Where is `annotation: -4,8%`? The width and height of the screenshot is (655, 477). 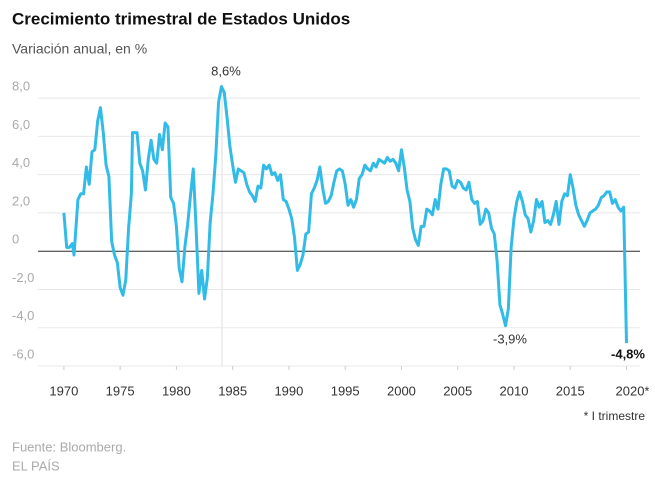 annotation: -4,8% is located at coordinates (628, 353).